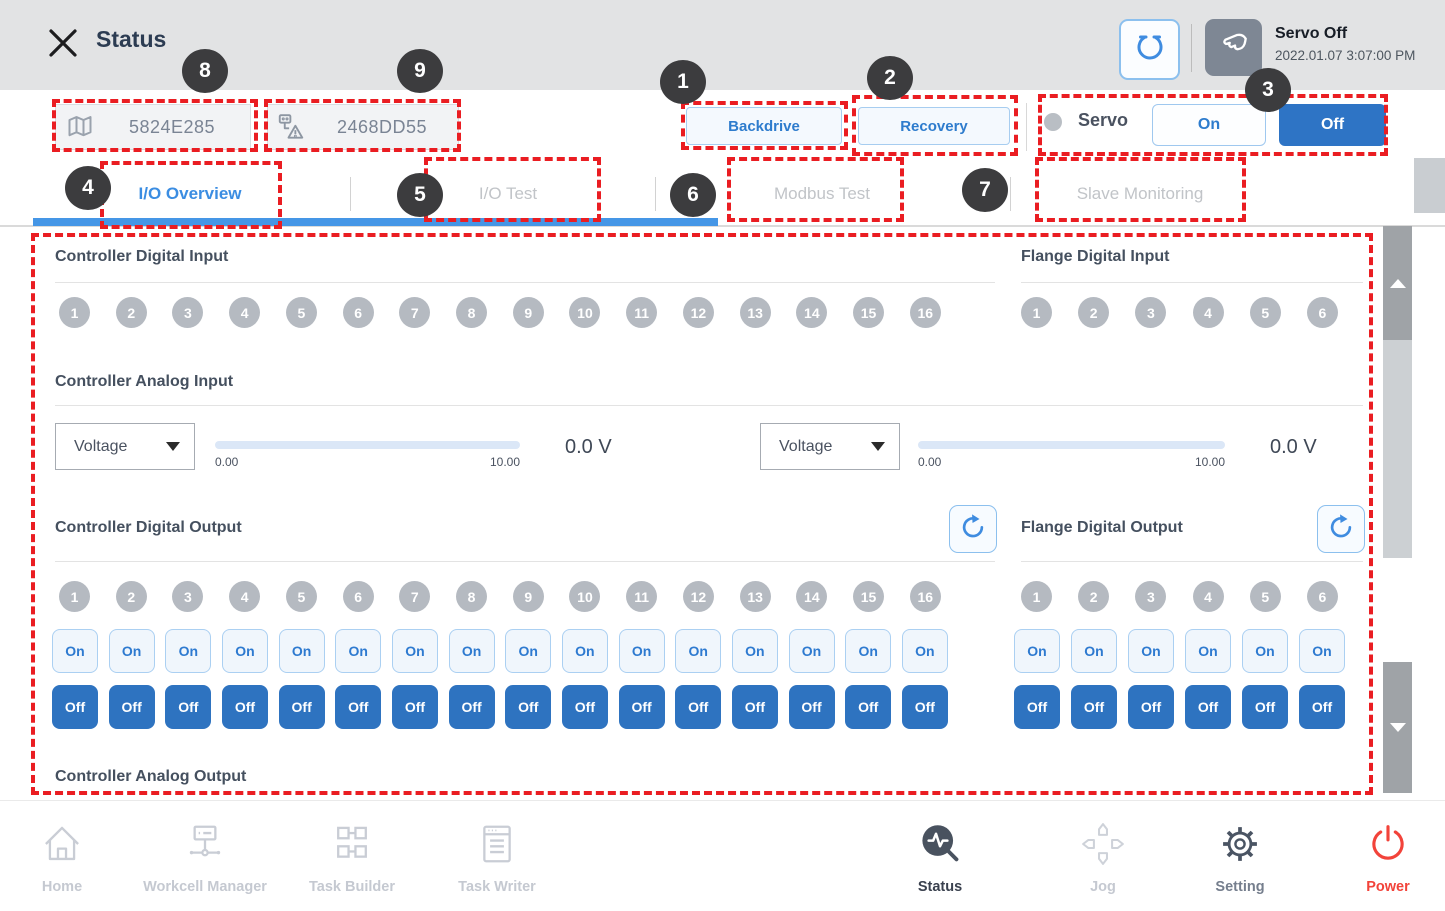 The width and height of the screenshot is (1445, 911). What do you see at coordinates (642, 312) in the screenshot?
I see `io-channel-indicator: 11` at bounding box center [642, 312].